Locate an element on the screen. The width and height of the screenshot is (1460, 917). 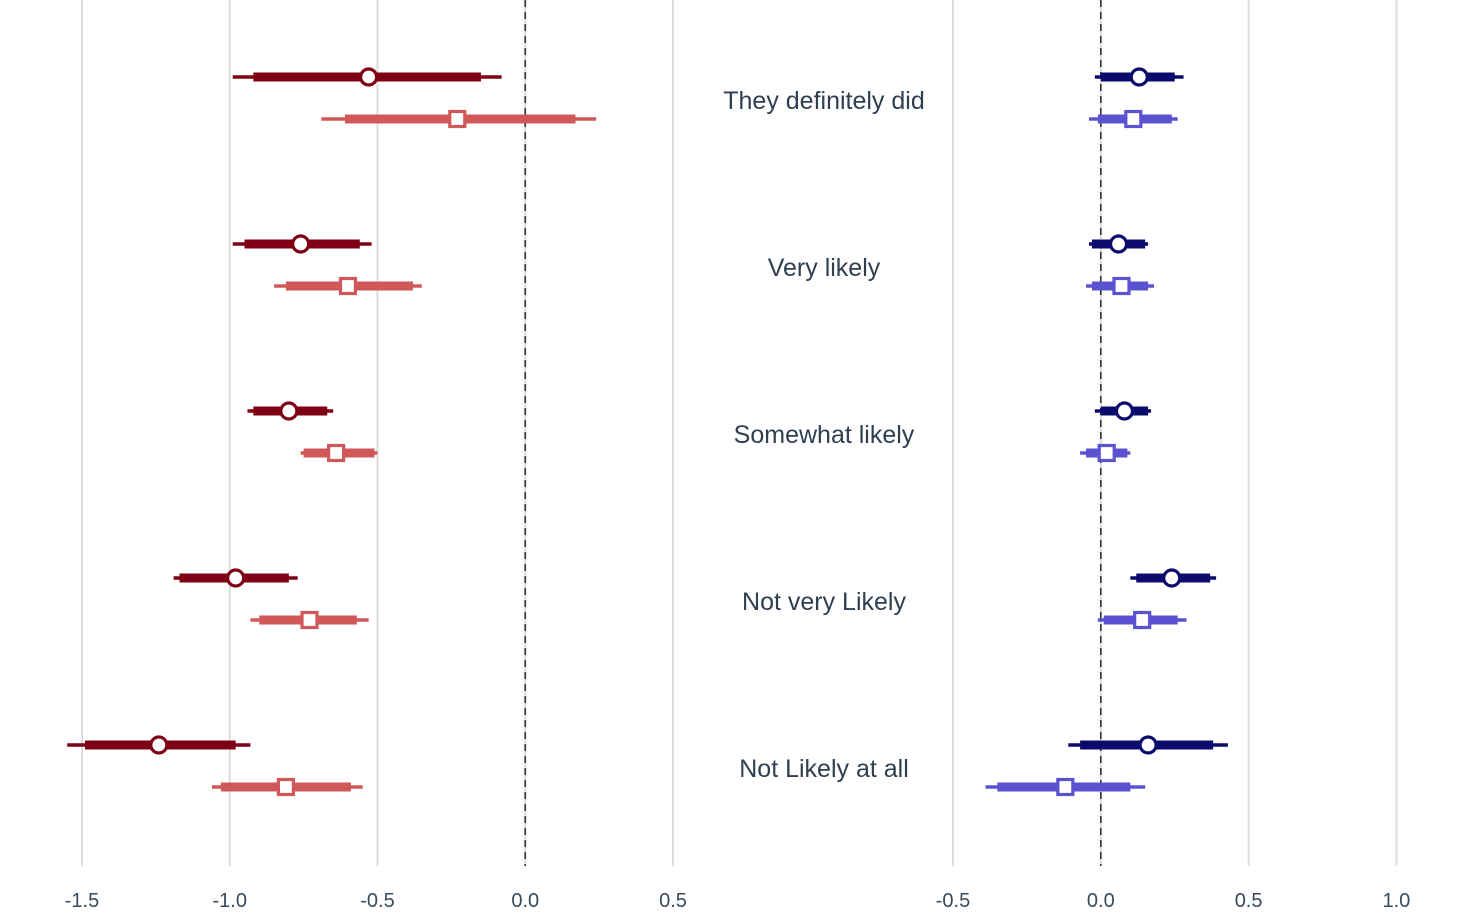
category-label: Somewhat likely is located at coordinates (824, 435).